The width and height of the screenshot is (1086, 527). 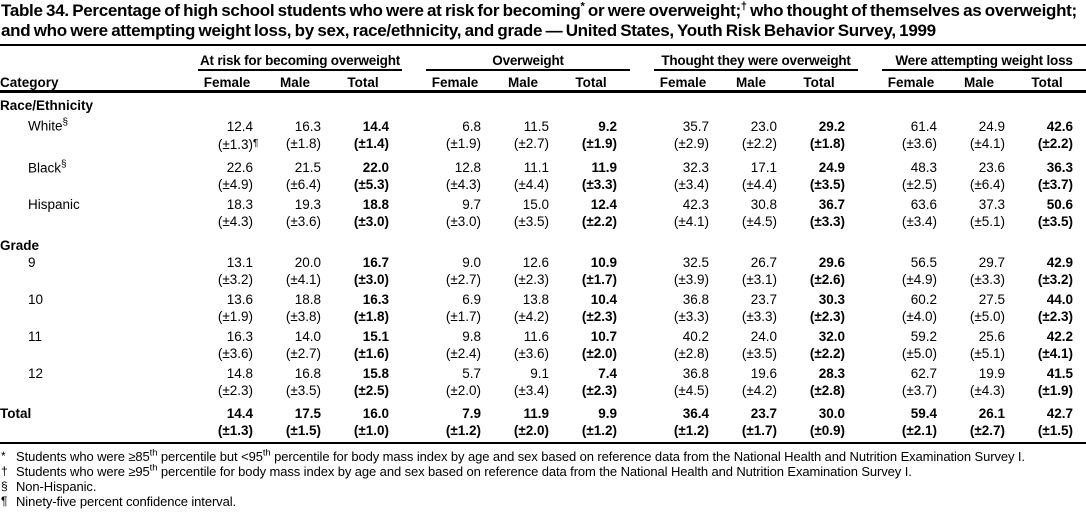 What do you see at coordinates (376, 336) in the screenshot?
I see `value-cell: 15.1` at bounding box center [376, 336].